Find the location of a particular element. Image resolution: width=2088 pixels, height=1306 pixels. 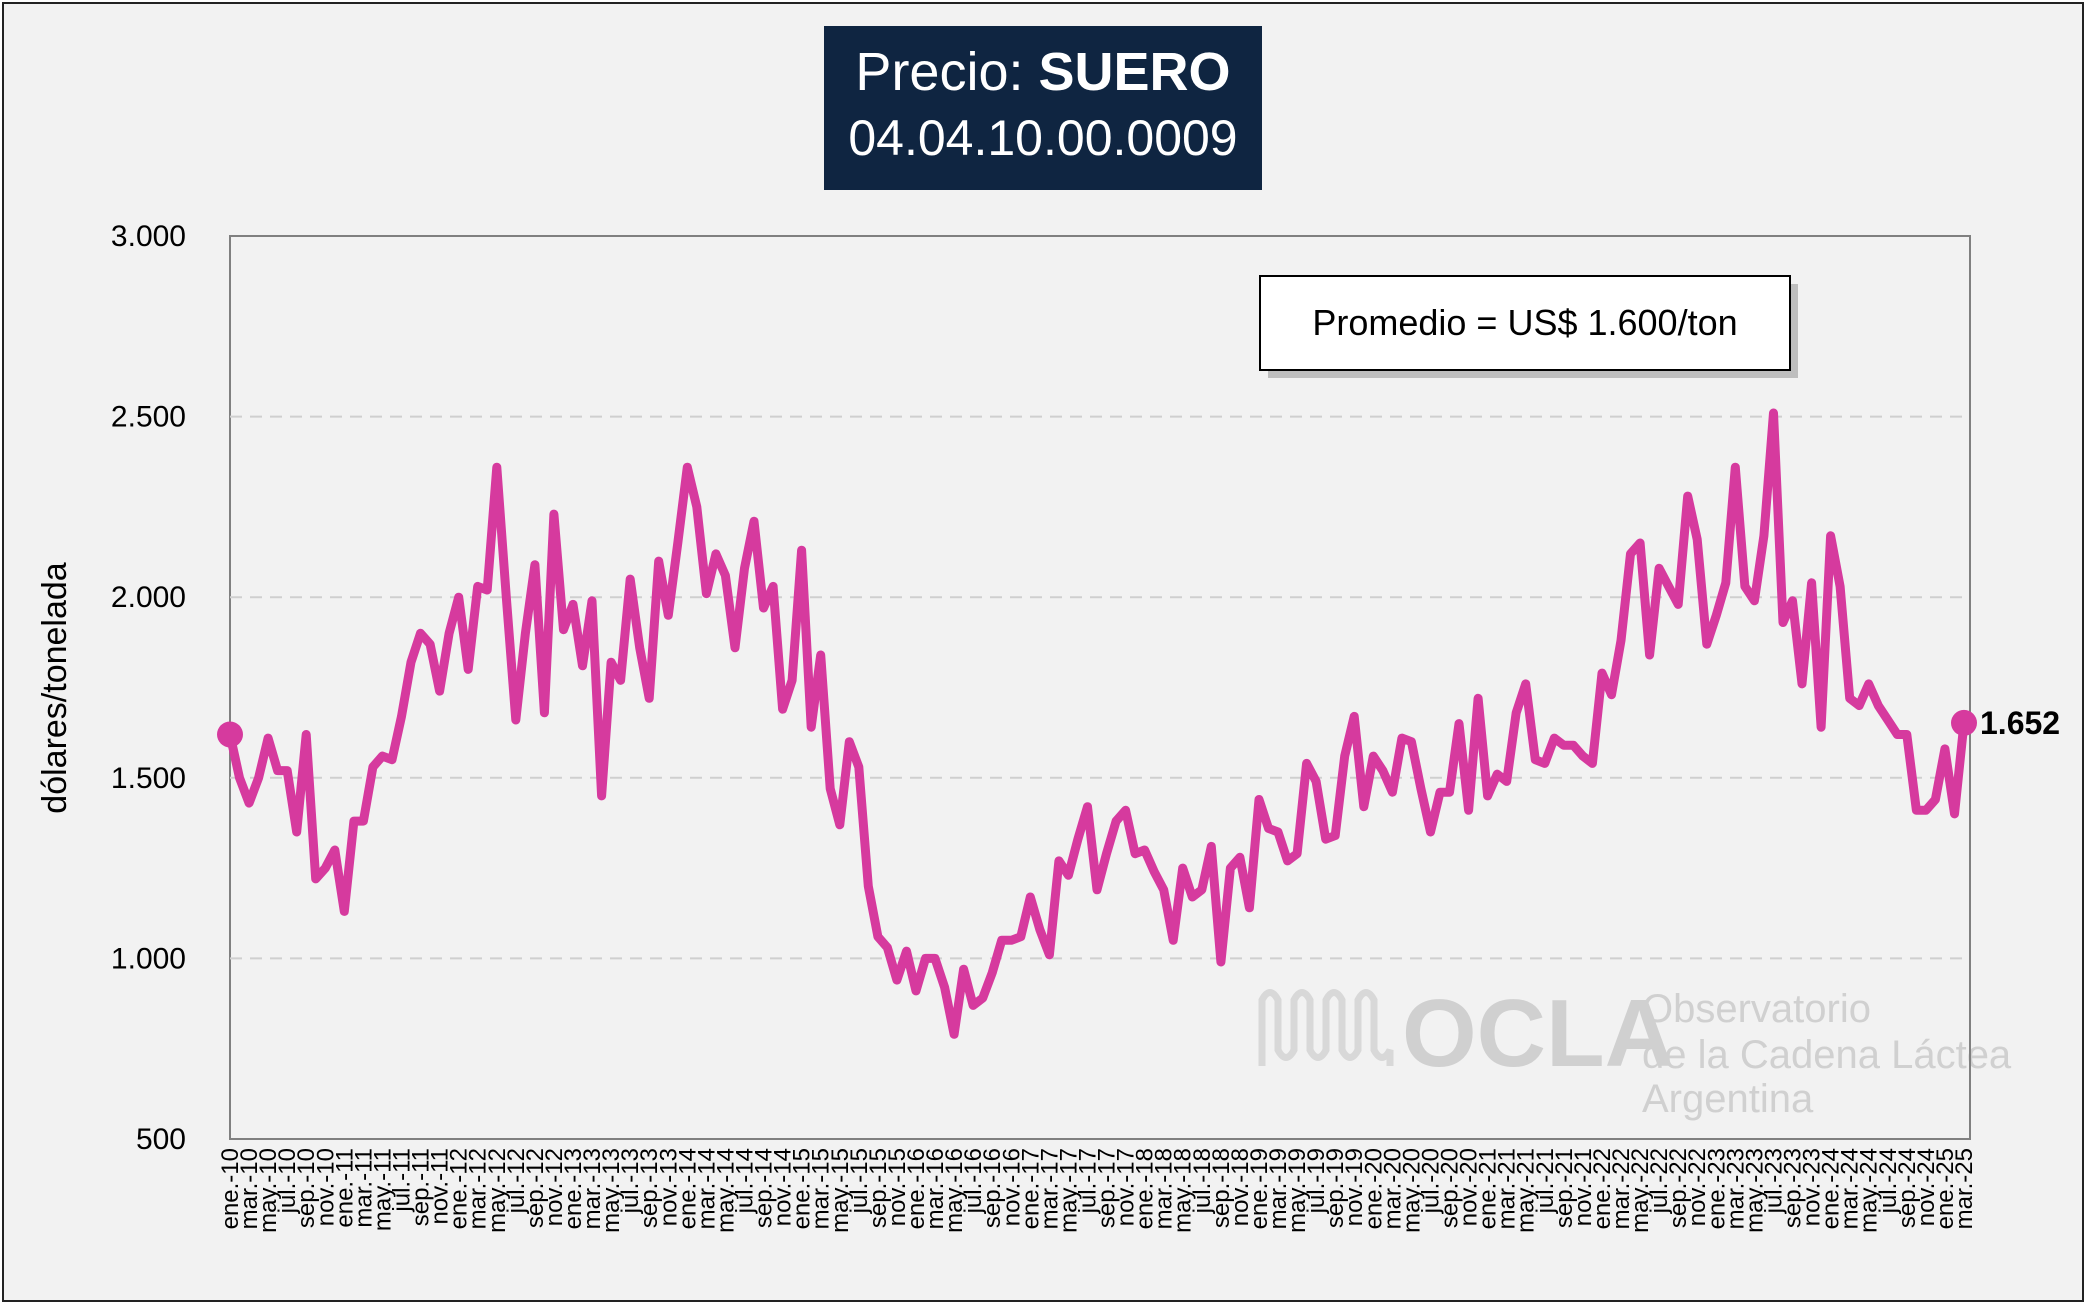

x-tick-label: mar.-25 is located at coordinates (1964, 1188).